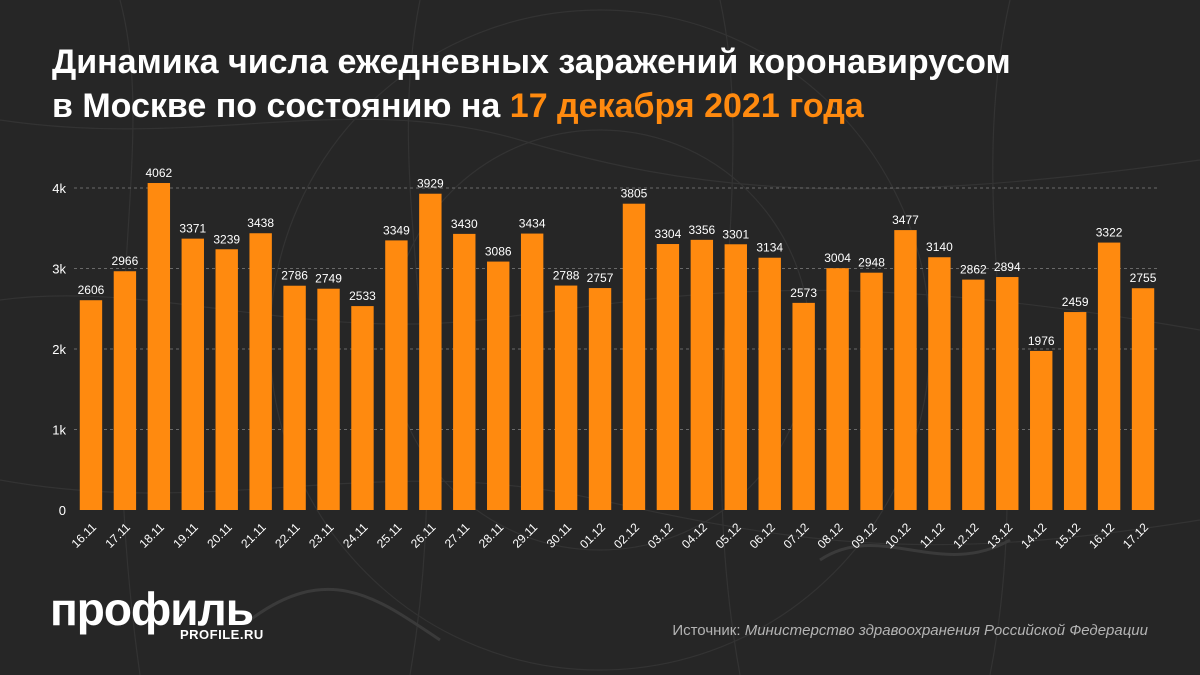  I want to click on data-label: 3004, so click(837, 258).